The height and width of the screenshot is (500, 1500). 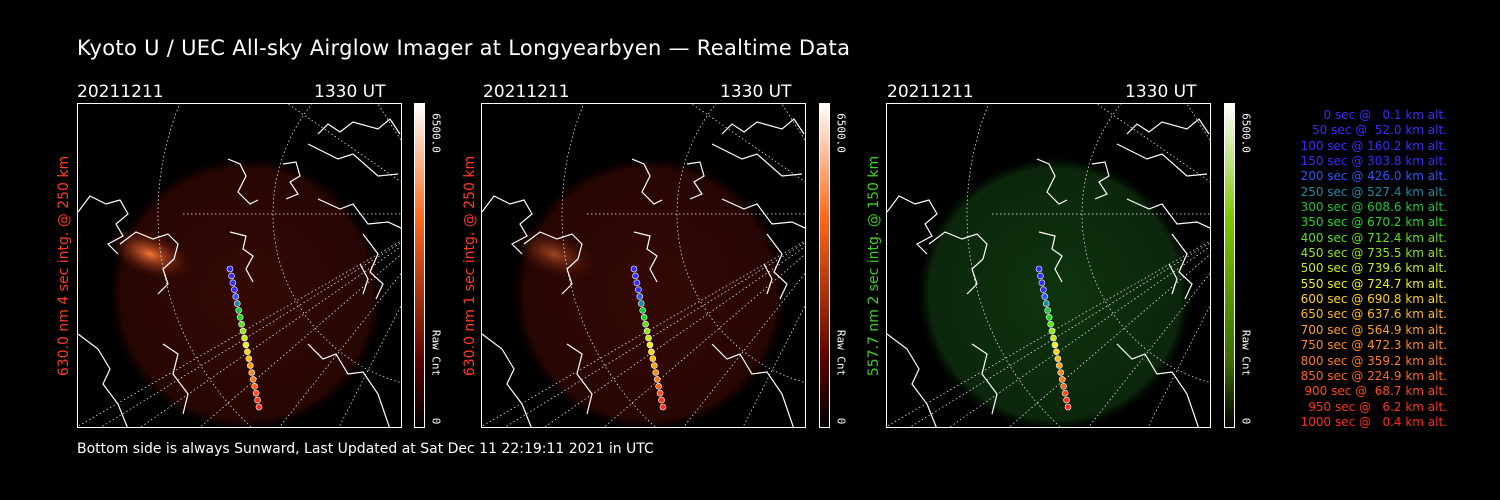 What do you see at coordinates (1373, 268) in the screenshot?
I see `legend-row: 500 sec @ 739.6 km alt.` at bounding box center [1373, 268].